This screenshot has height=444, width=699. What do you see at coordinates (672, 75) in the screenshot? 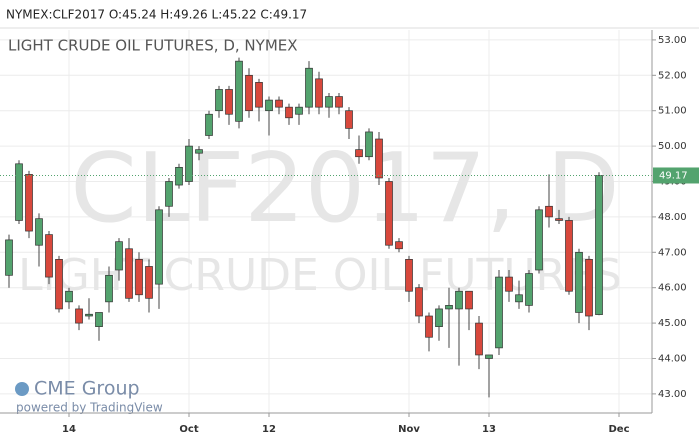
I see `y-tick-label: 52.00` at bounding box center [672, 75].